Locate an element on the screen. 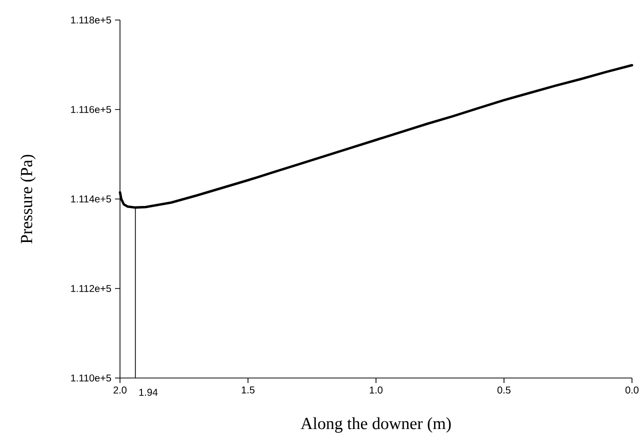  y-tick-label: 1.116e+5 is located at coordinates (91, 110).